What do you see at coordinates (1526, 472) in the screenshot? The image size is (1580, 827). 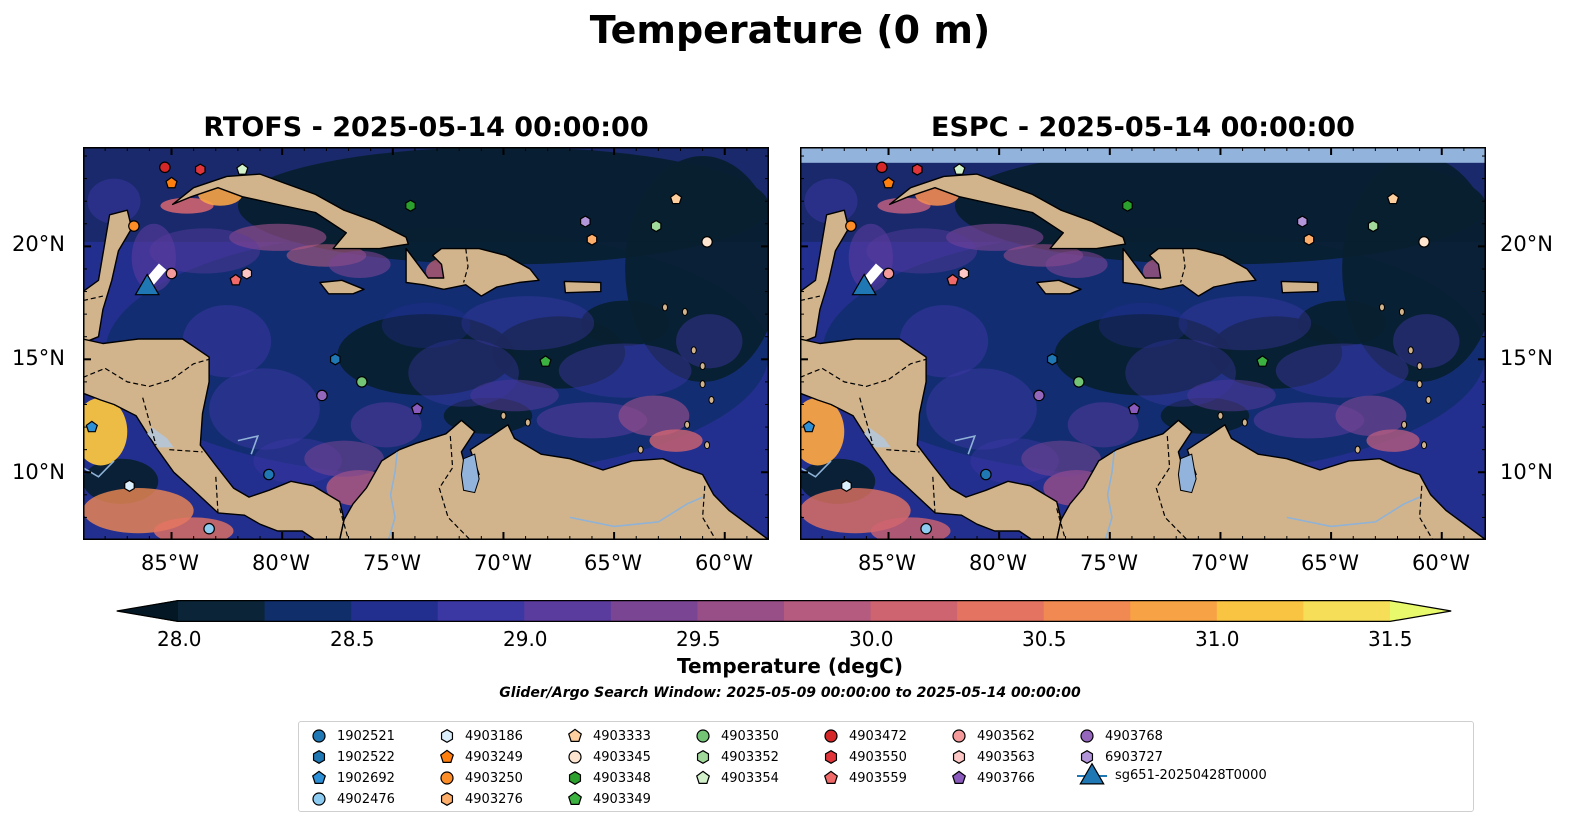 I see `lat-tick-label-right-10: 10°N` at bounding box center [1526, 472].